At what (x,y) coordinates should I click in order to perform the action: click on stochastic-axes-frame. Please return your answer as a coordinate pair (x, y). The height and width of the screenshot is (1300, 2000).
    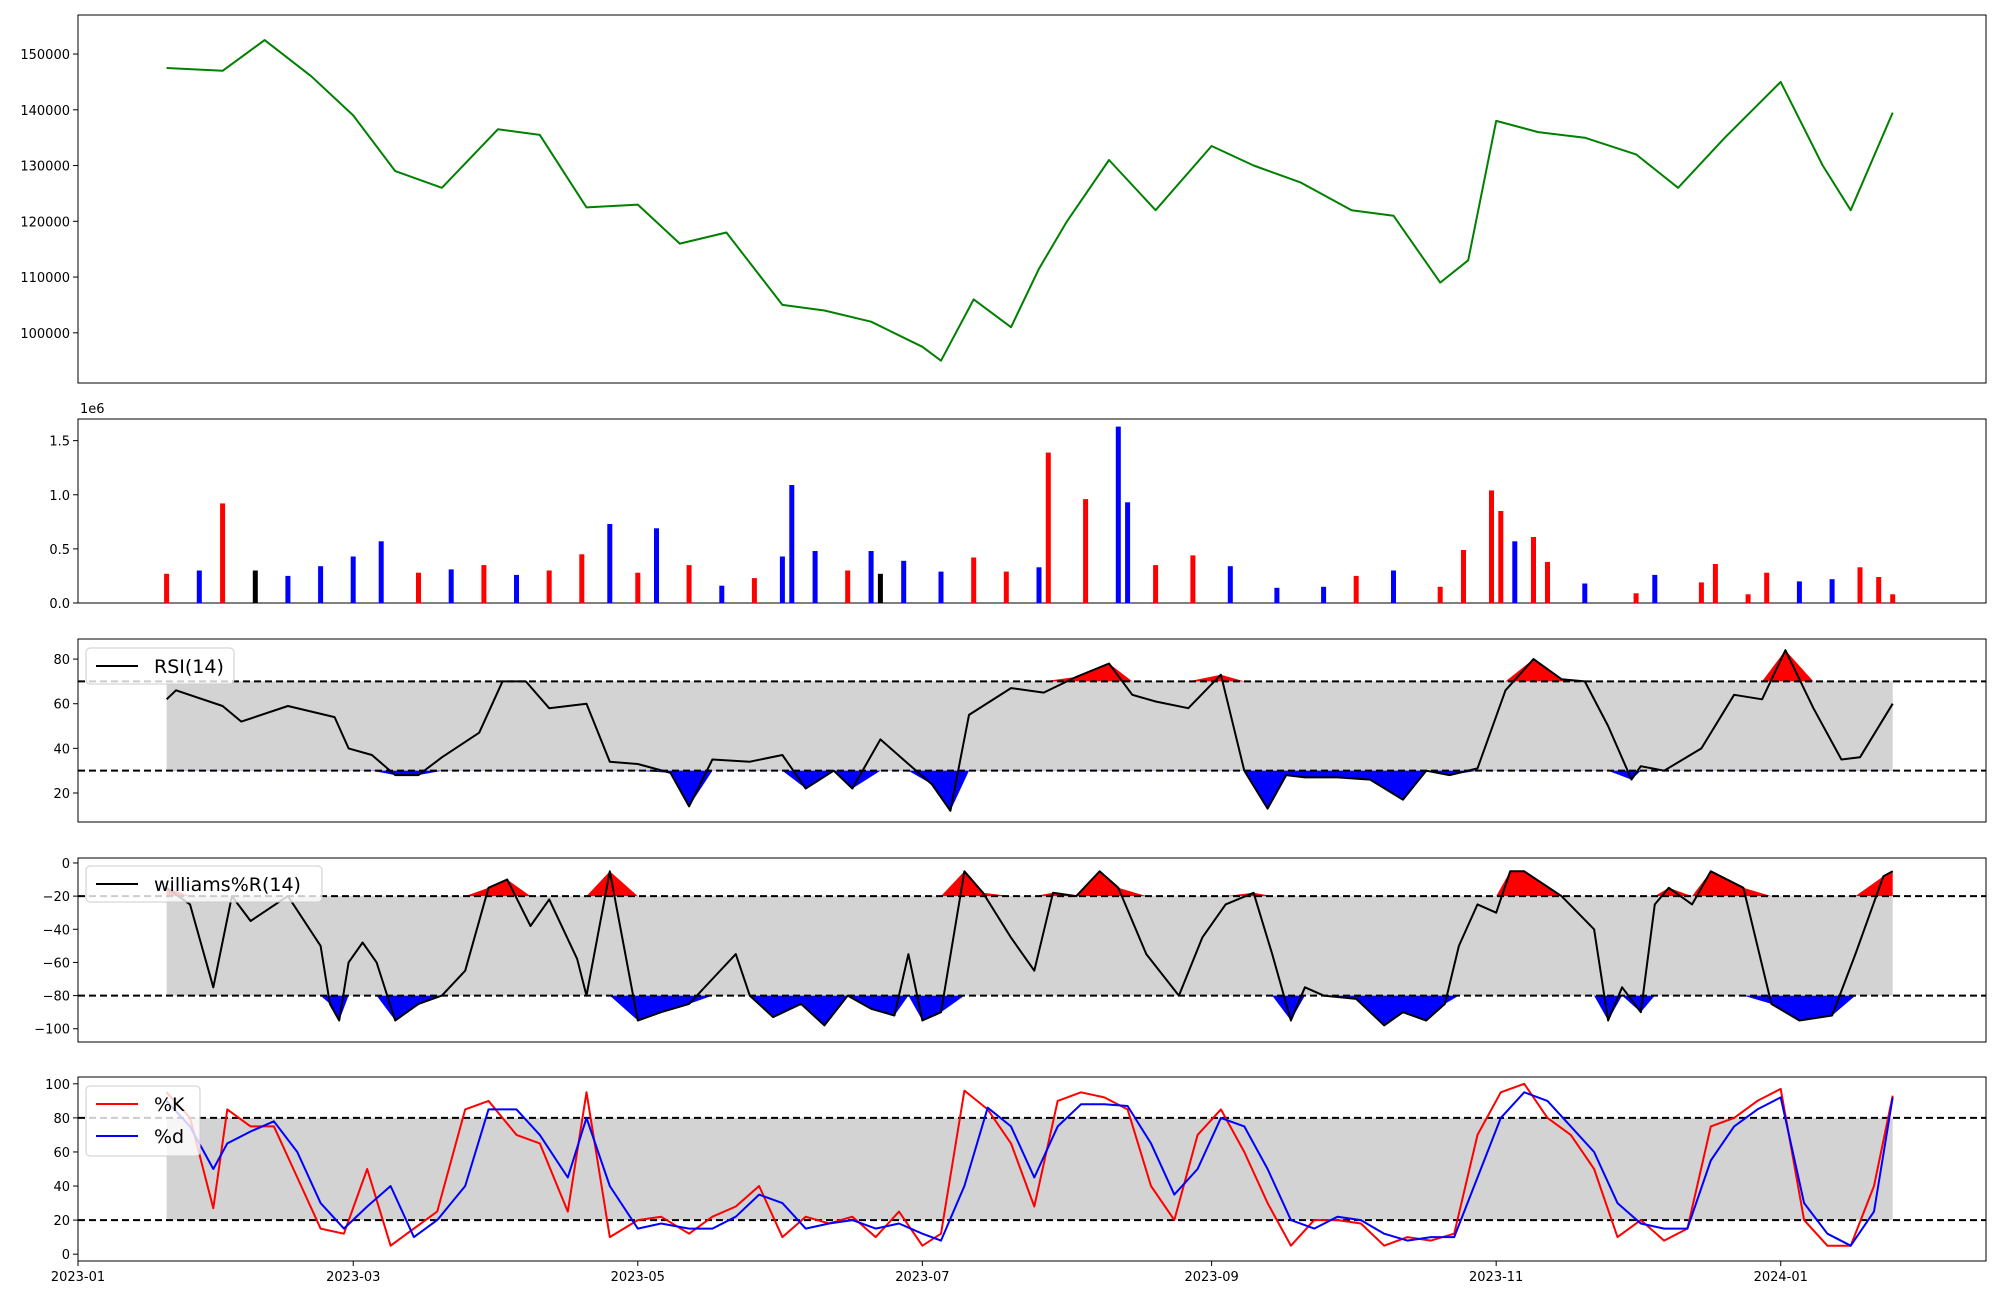
    Looking at the image, I should click on (1032, 1169).